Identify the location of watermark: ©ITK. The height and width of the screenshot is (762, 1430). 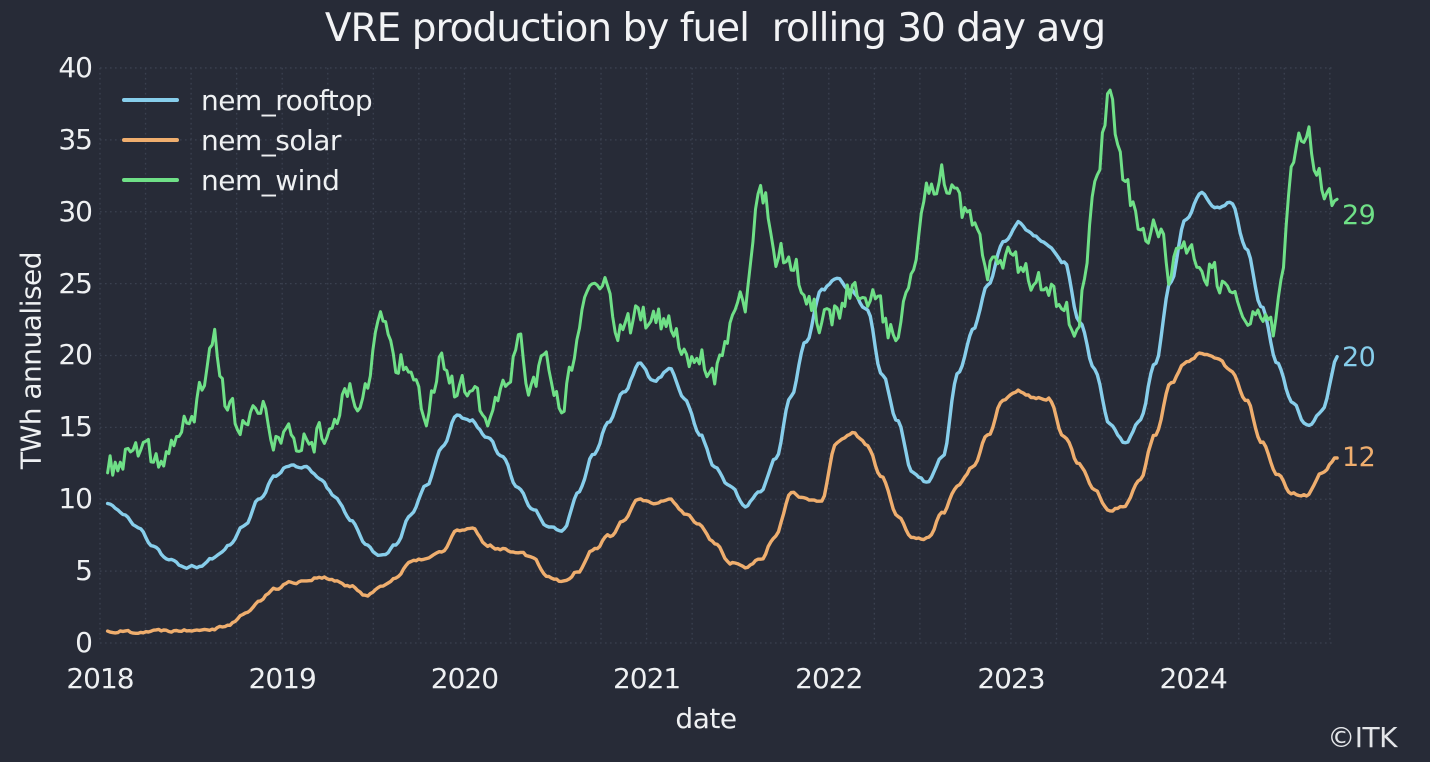
(1362, 737).